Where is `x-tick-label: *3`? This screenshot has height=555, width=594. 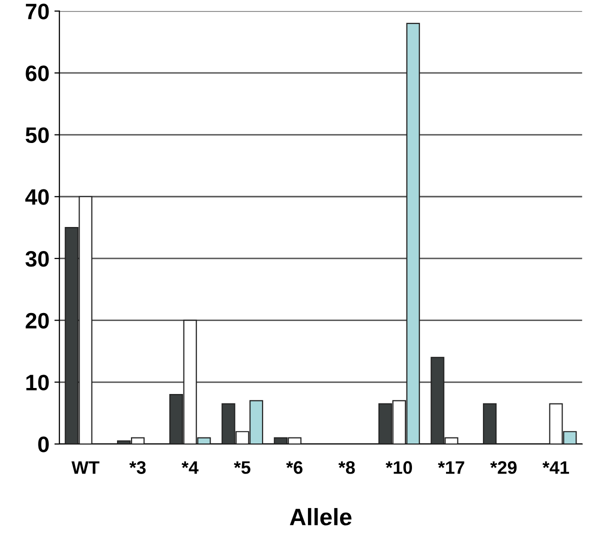
x-tick-label: *3 is located at coordinates (137, 467).